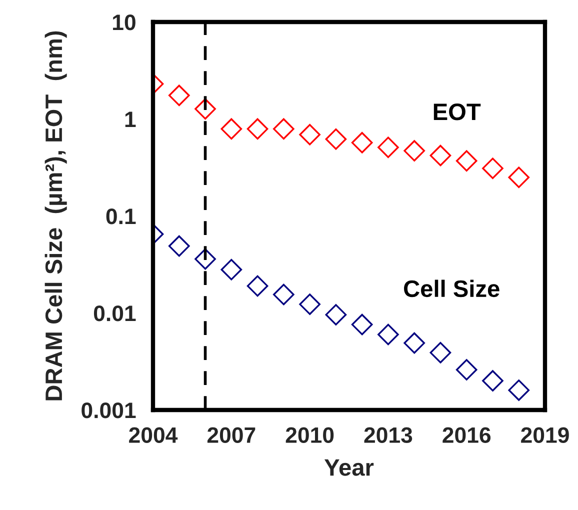 The width and height of the screenshot is (578, 510). Describe the element at coordinates (109, 410) in the screenshot. I see `y-tick-label: 0.001` at that location.